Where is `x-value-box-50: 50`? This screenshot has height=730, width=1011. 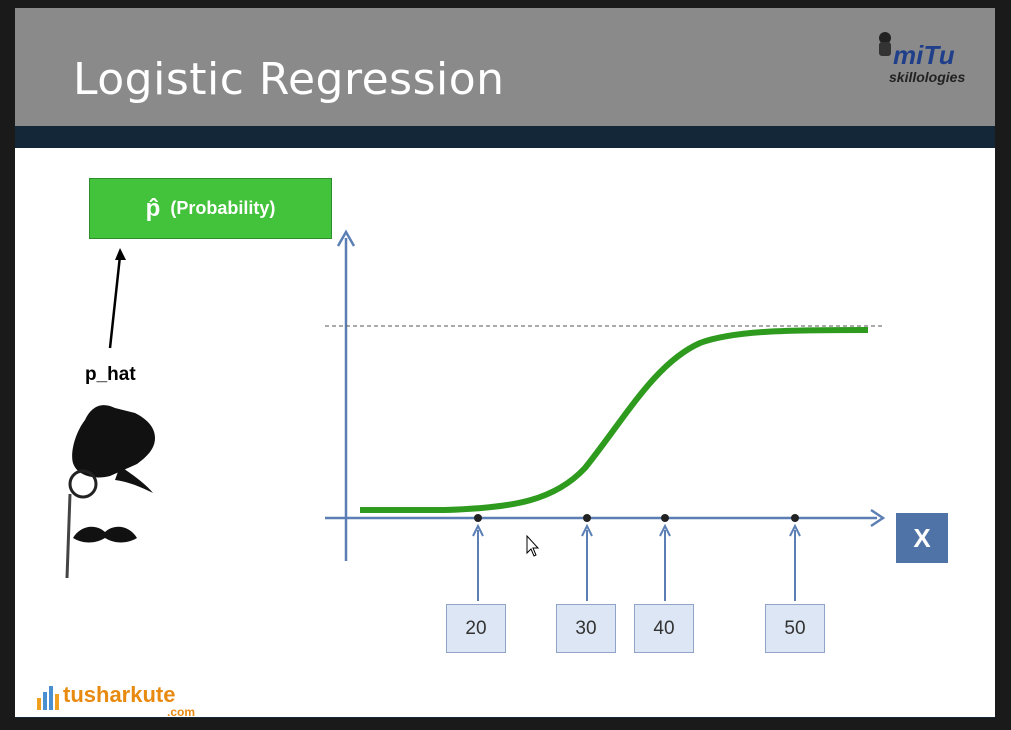 x-value-box-50: 50 is located at coordinates (795, 628).